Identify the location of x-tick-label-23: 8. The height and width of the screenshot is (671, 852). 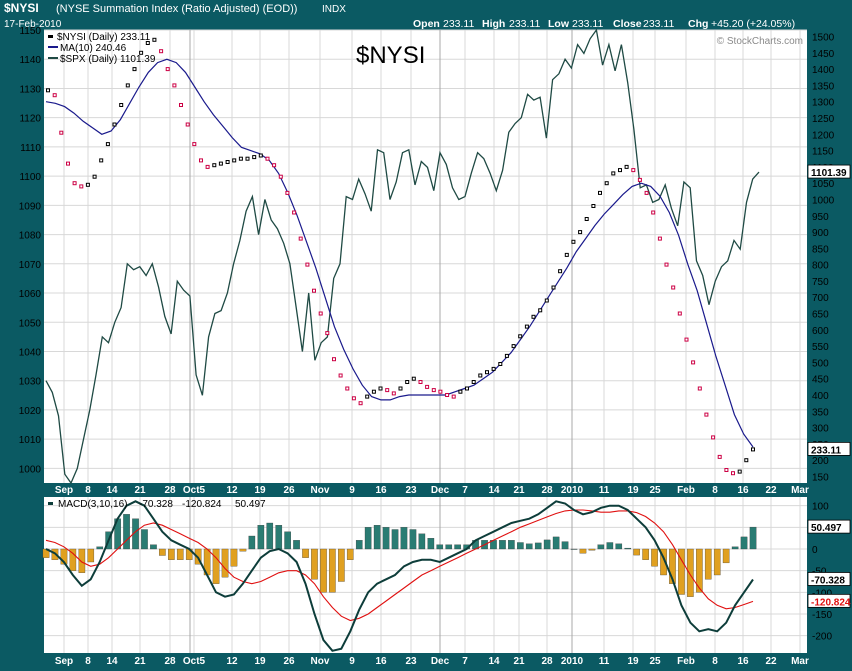
(715, 661).